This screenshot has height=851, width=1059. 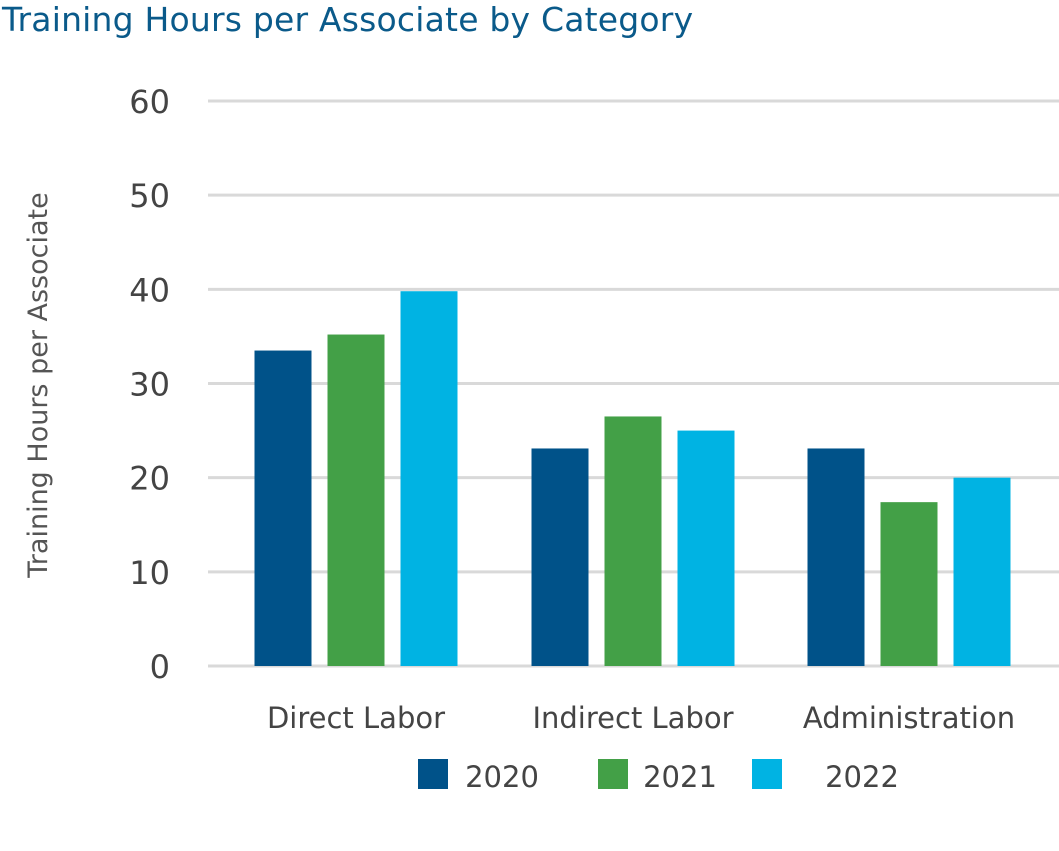 What do you see at coordinates (613, 774) in the screenshot?
I see `legend-swatch-2021` at bounding box center [613, 774].